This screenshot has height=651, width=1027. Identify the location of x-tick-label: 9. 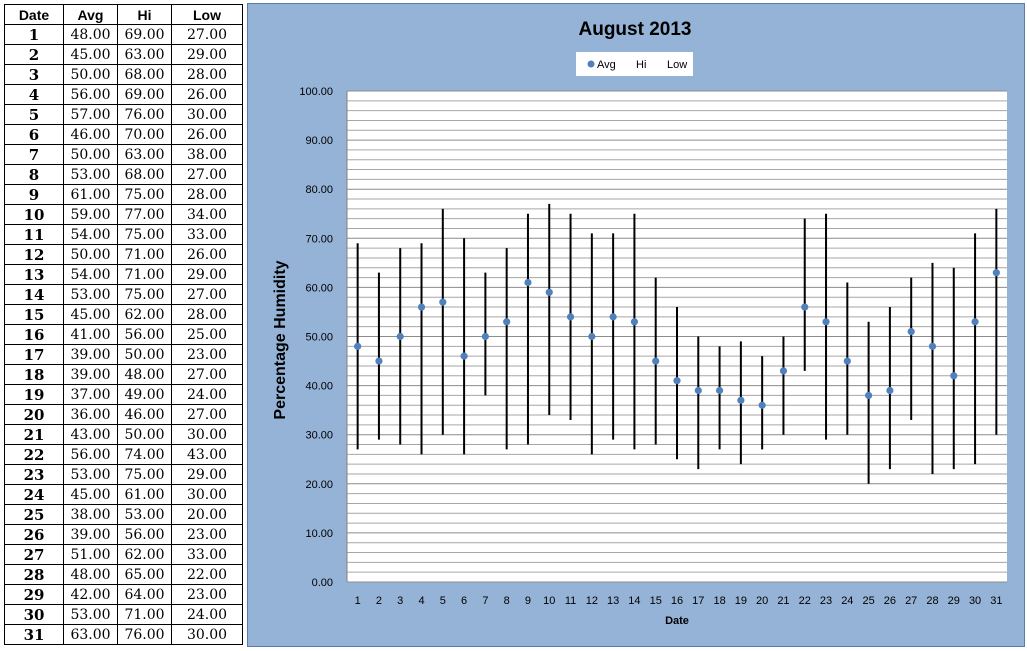
(528, 601).